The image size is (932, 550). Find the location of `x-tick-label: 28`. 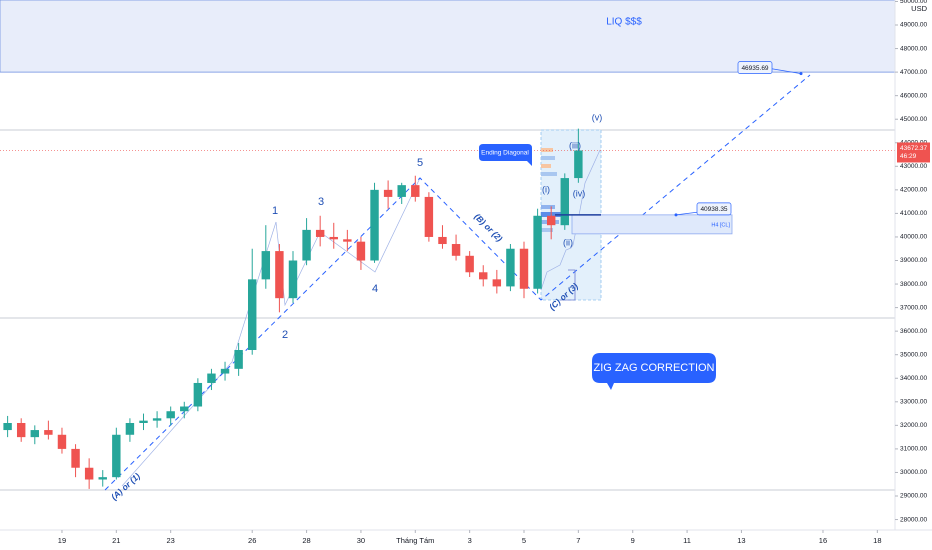

x-tick-label: 28 is located at coordinates (306, 540).